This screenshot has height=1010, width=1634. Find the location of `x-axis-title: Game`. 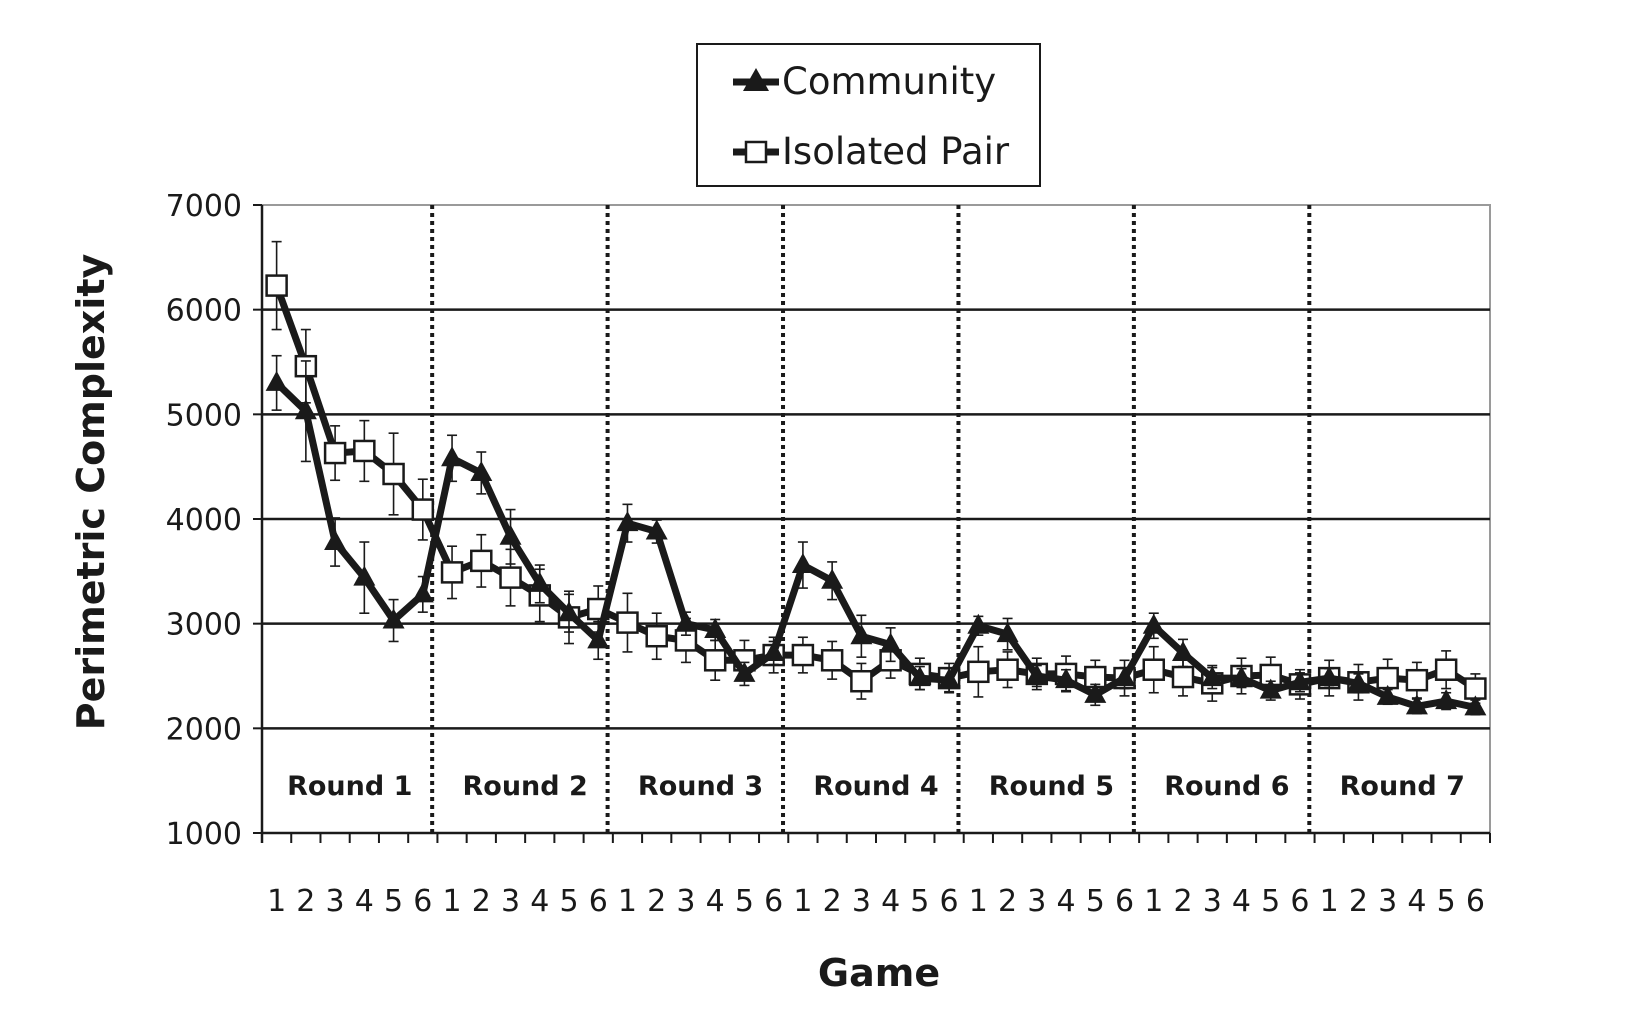

x-axis-title: Game is located at coordinates (879, 973).